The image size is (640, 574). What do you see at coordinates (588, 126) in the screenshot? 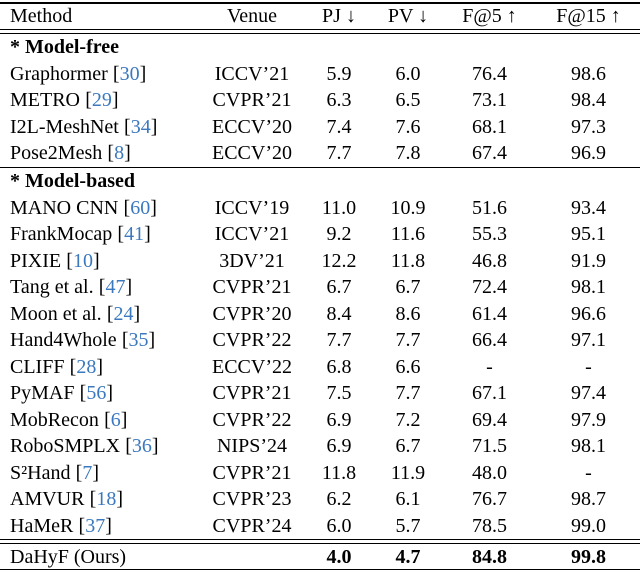
I see `f15-cell: 97.3` at bounding box center [588, 126].